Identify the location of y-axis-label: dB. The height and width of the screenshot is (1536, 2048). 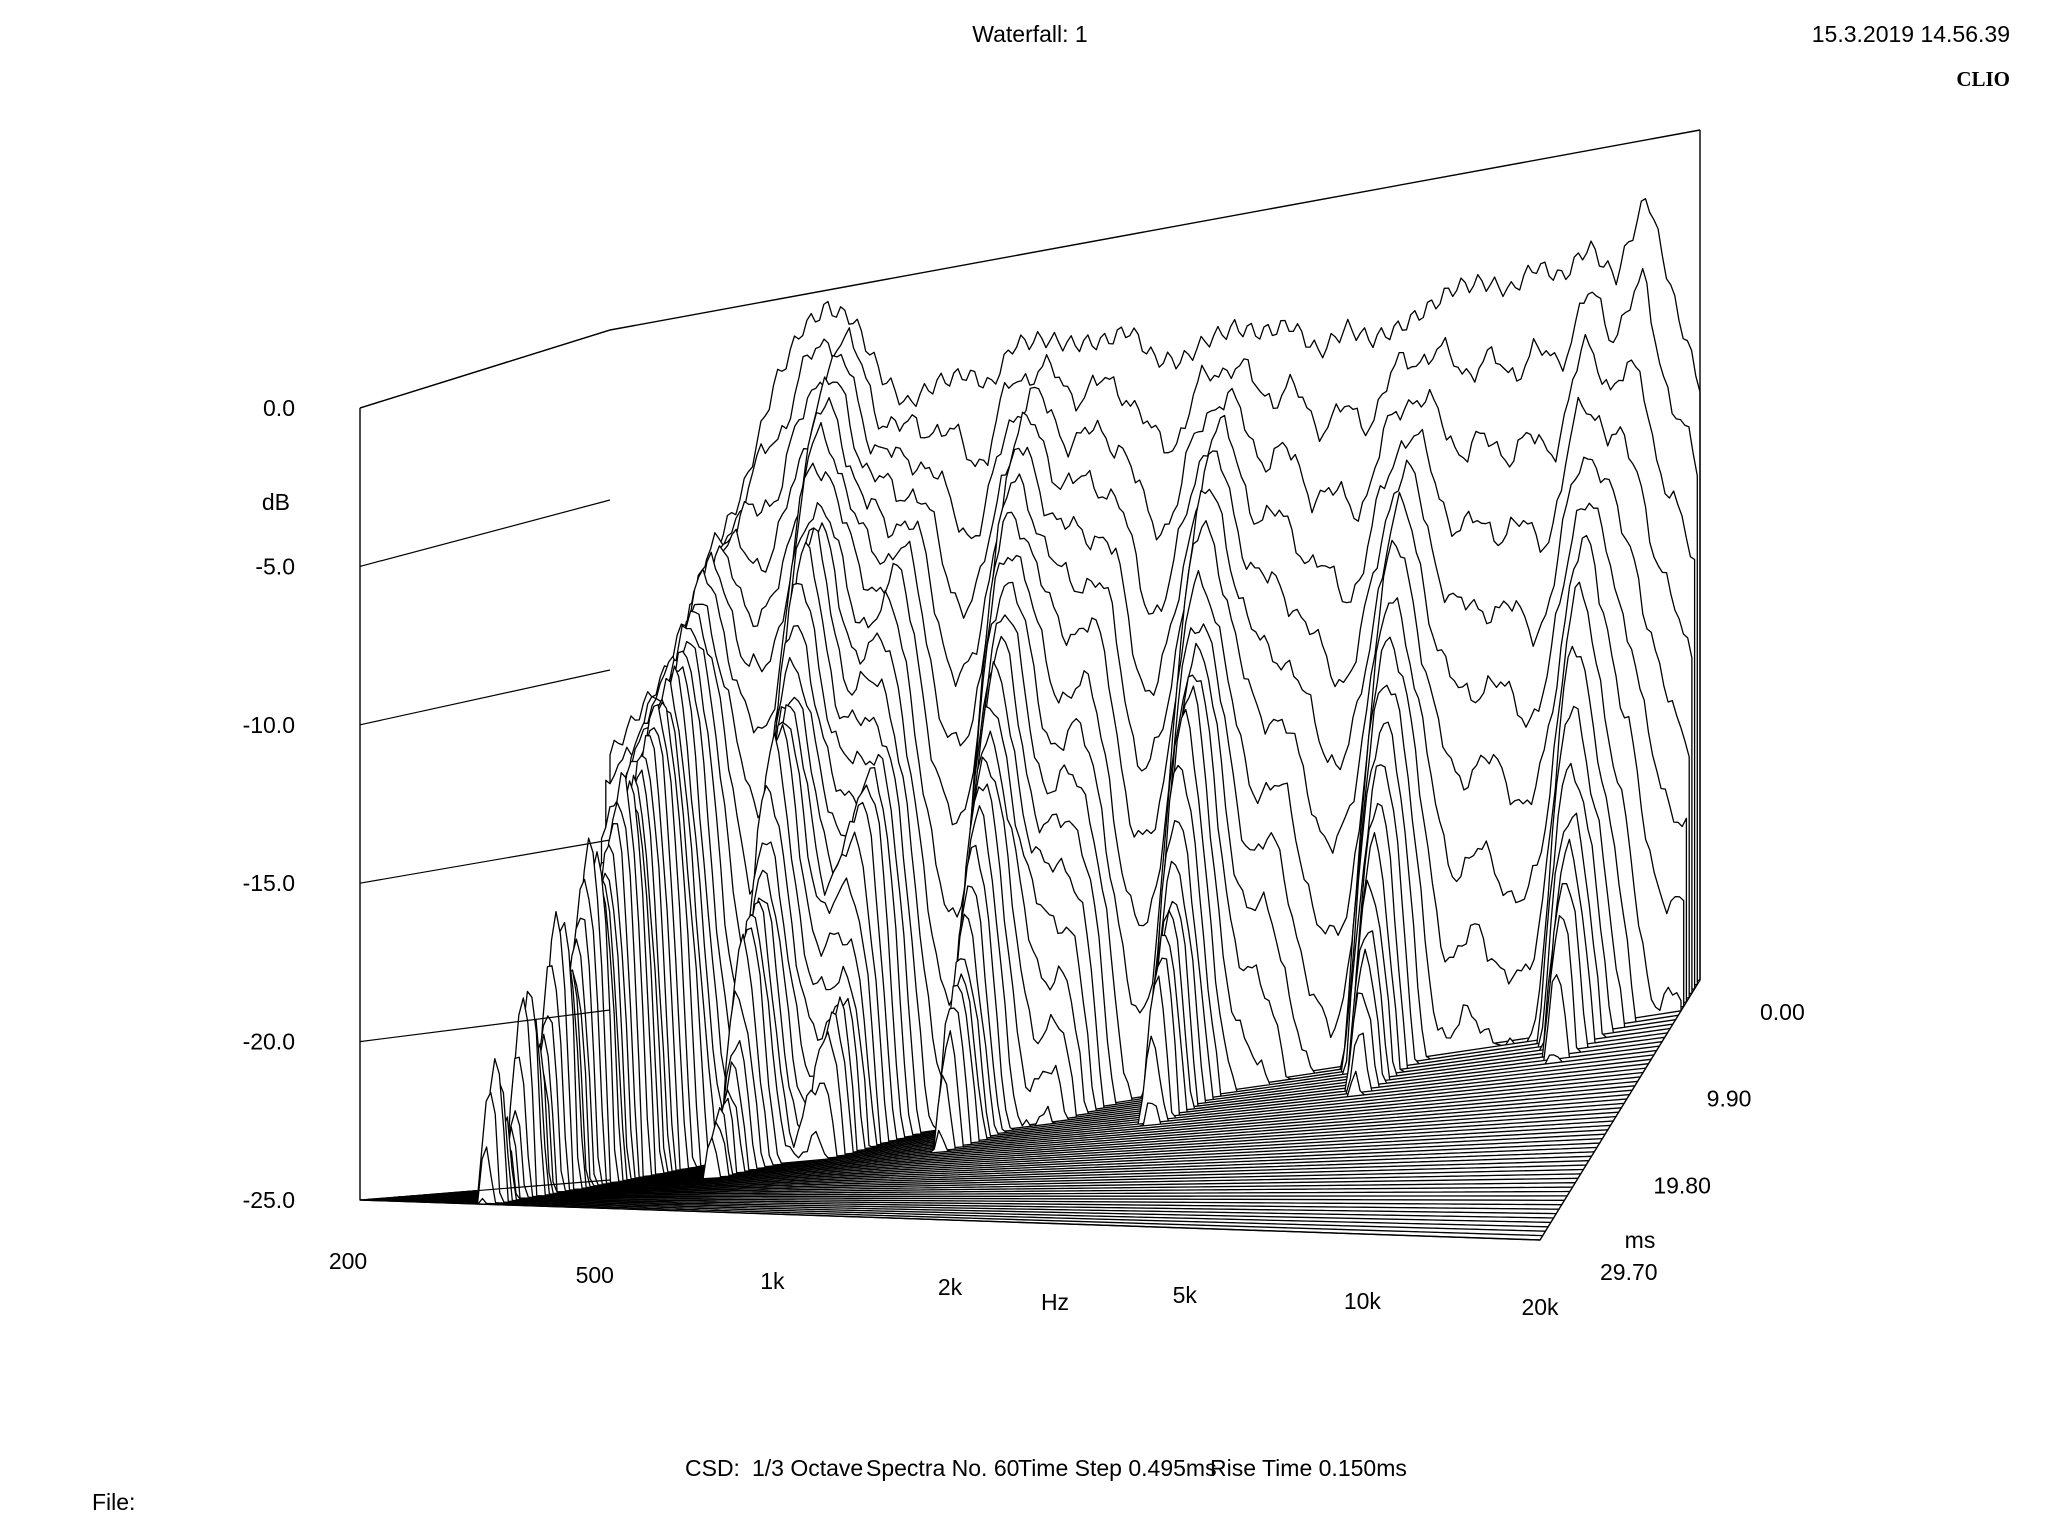
(276, 502).